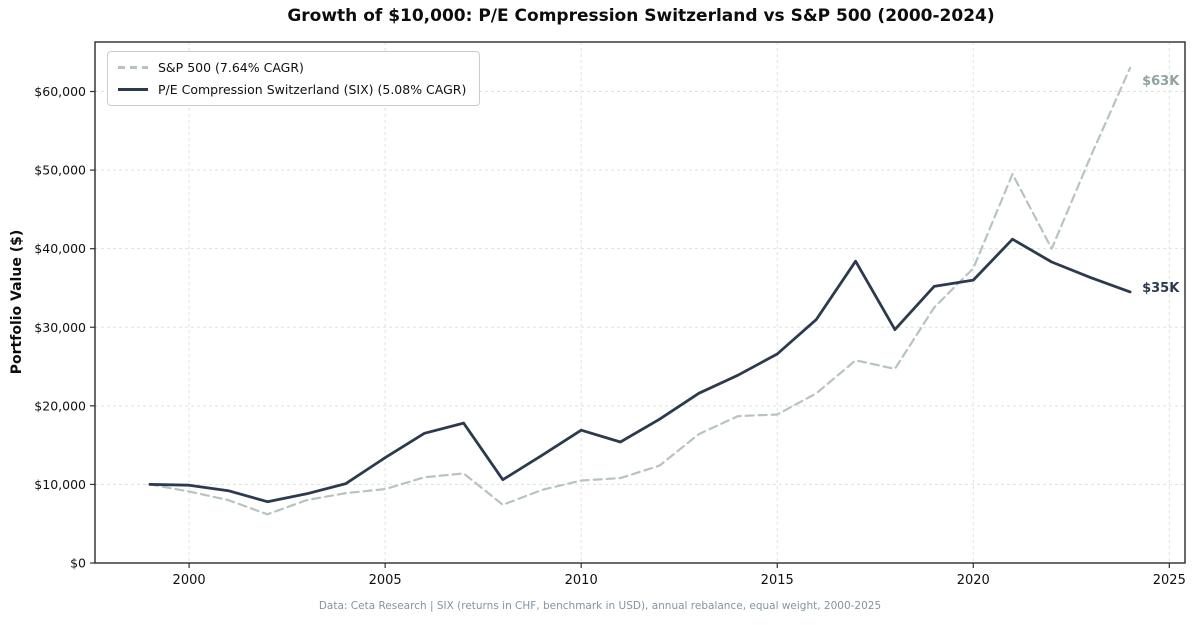  Describe the element at coordinates (189, 580) in the screenshot. I see `x-tick-label: 2000` at that location.